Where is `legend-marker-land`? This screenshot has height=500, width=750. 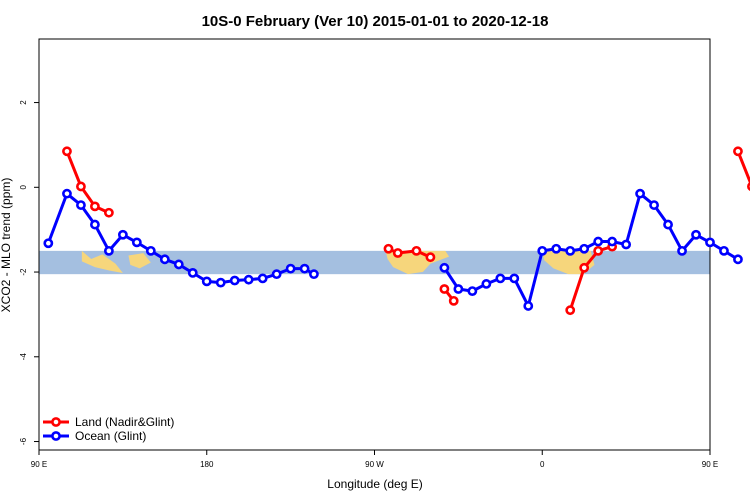
legend-marker-land is located at coordinates (56, 422).